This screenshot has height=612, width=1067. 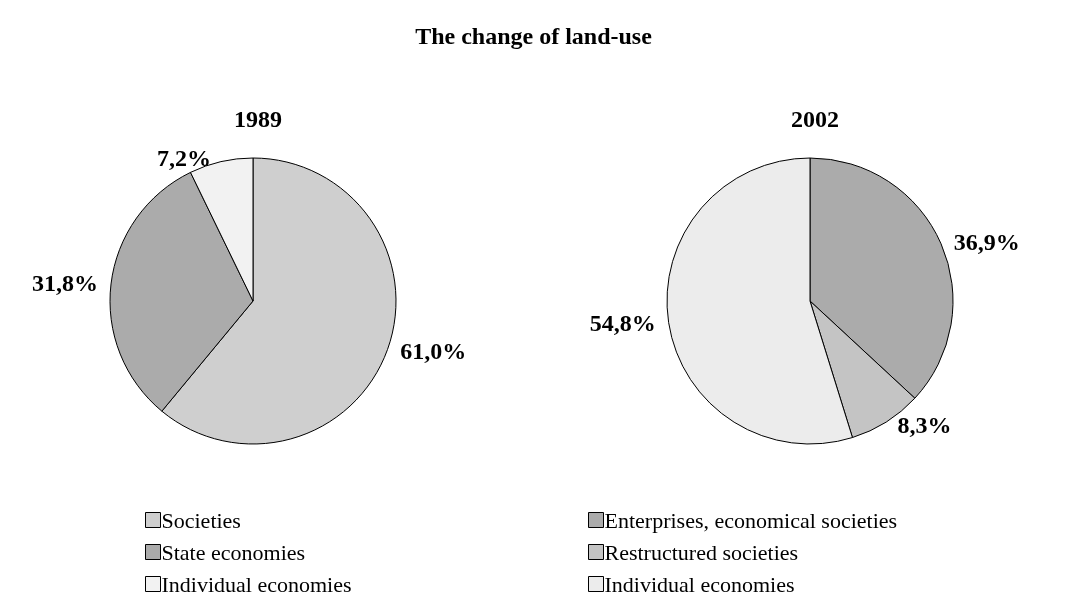 What do you see at coordinates (233, 552) in the screenshot?
I see `legend-label: State economies` at bounding box center [233, 552].